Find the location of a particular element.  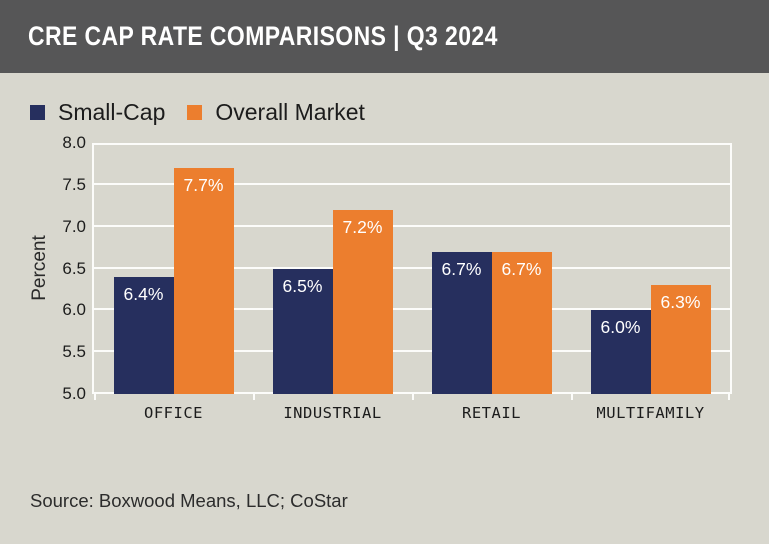

y-axis-tick-label: 5.0 is located at coordinates (74, 393).